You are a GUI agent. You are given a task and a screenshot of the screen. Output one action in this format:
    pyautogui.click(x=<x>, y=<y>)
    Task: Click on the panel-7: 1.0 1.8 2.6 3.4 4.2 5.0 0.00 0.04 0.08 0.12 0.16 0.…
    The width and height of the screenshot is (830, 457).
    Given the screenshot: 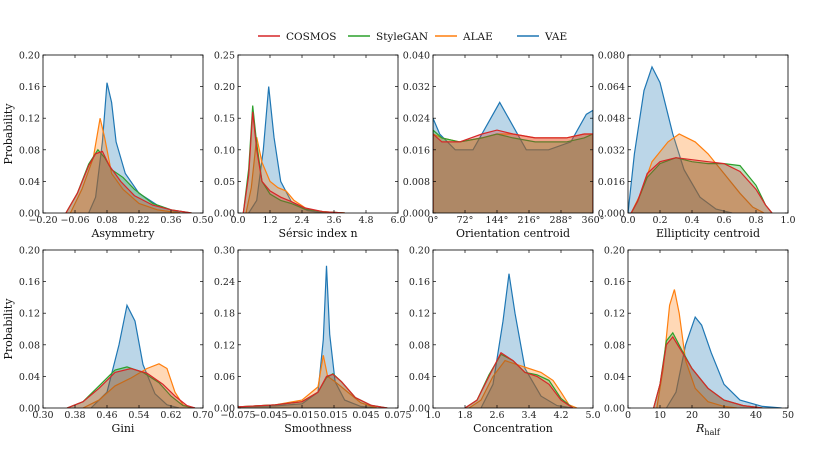 What is the action you would take?
    pyautogui.click(x=505, y=341)
    